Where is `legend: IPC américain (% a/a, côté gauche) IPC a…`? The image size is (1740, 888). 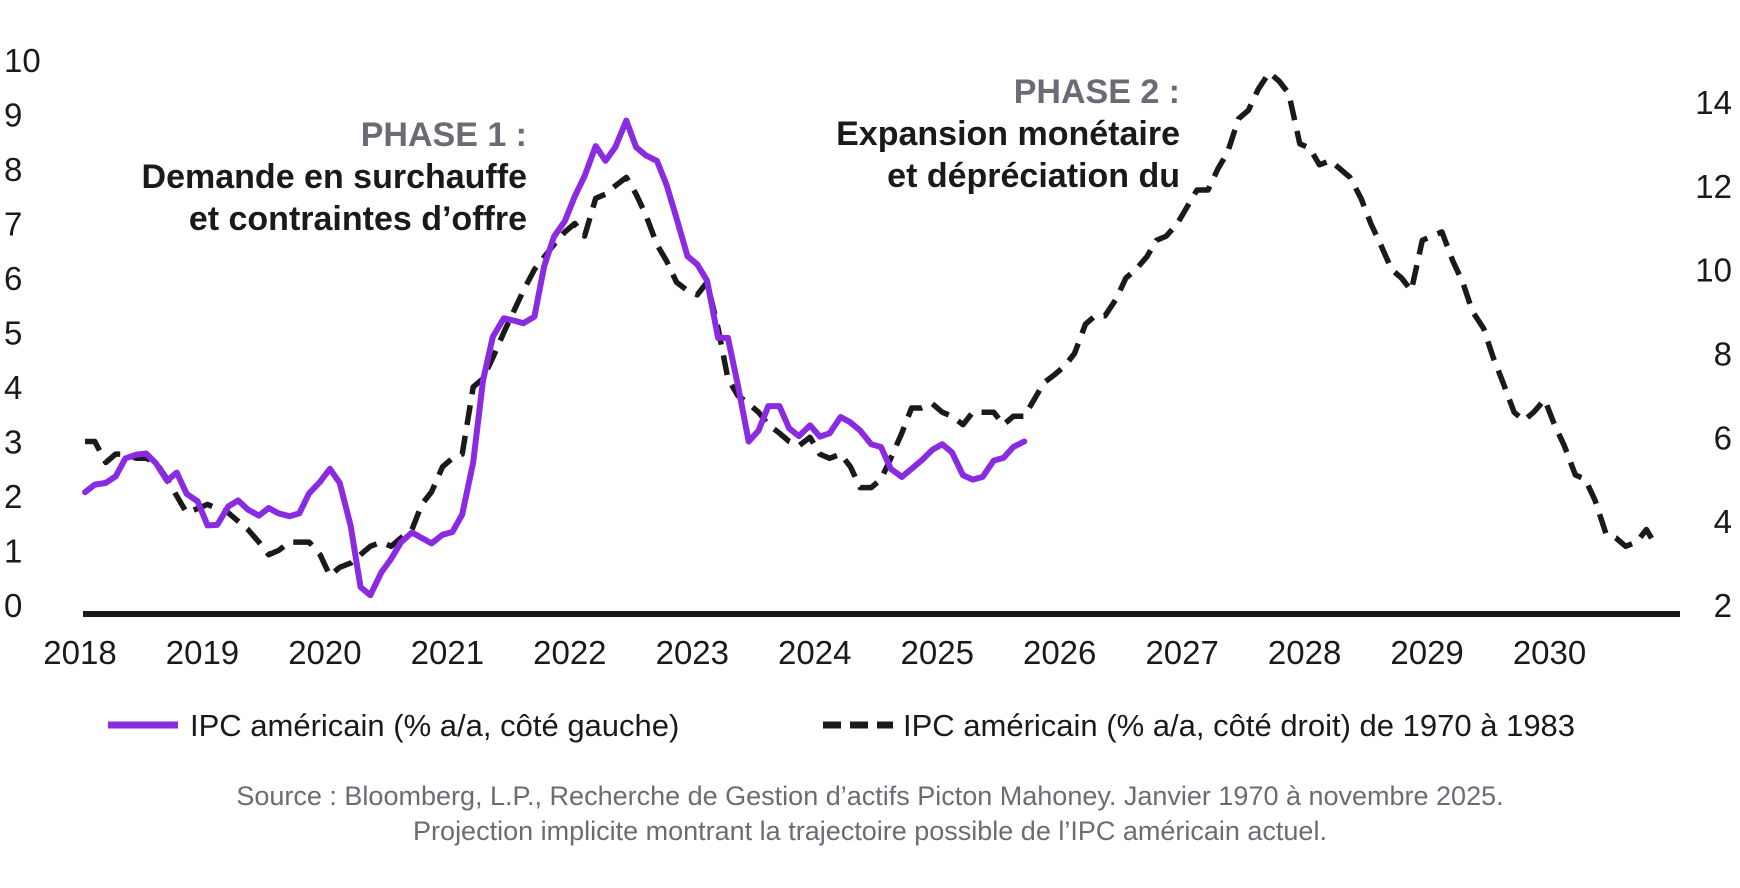
legend: IPC américain (% a/a, côté gauche) IPC a… is located at coordinates (841, 725).